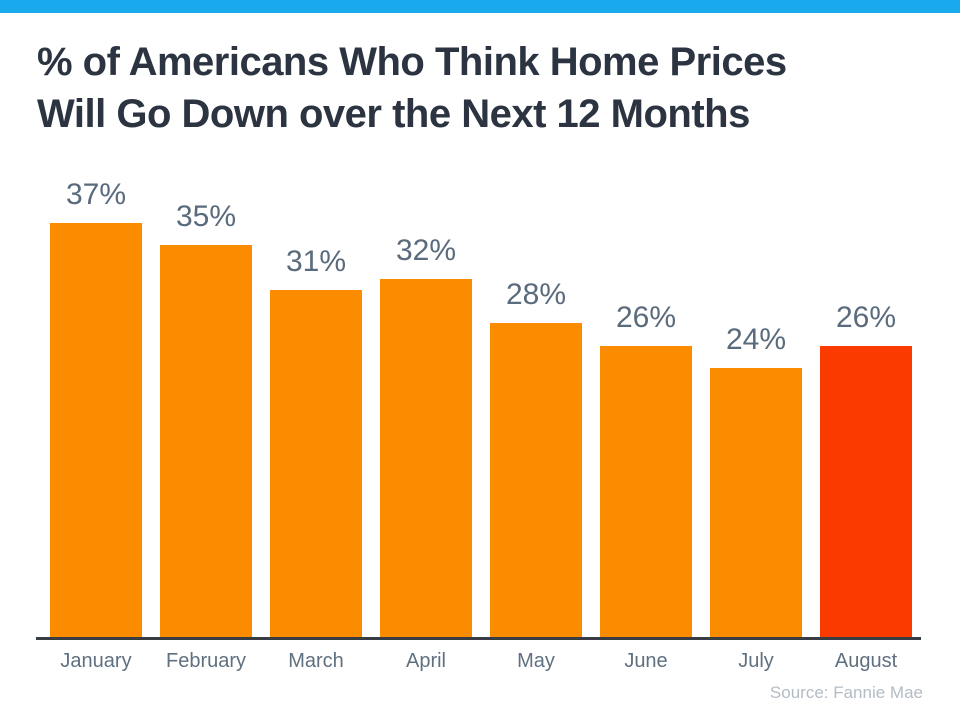 This screenshot has width=960, height=720. I want to click on bar-value-label-june: 26%, so click(646, 317).